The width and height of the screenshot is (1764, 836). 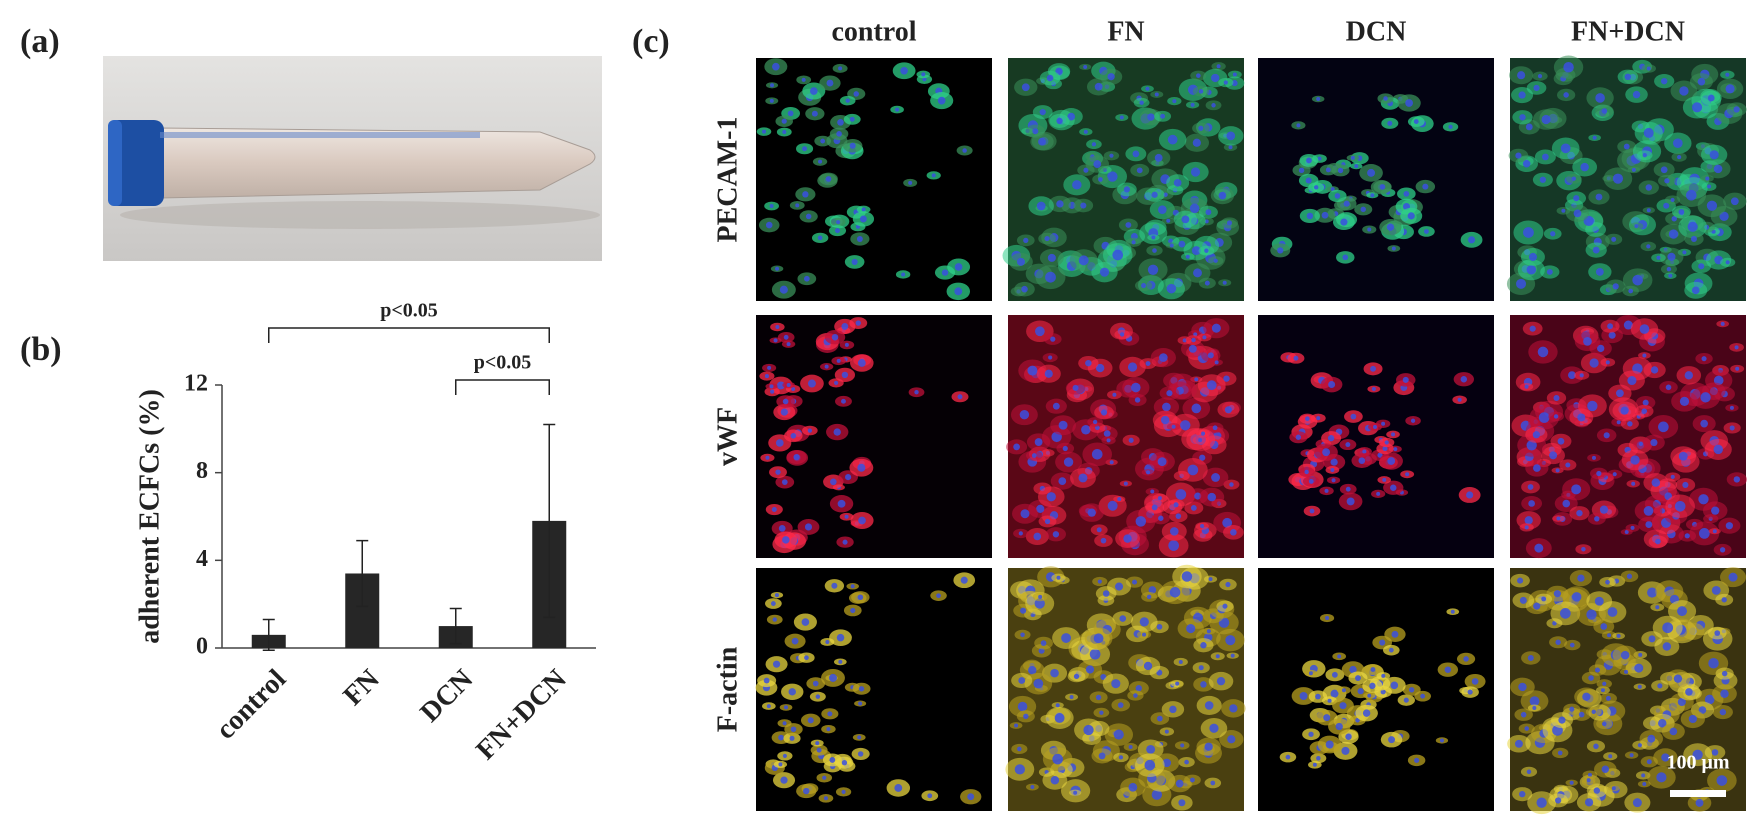 What do you see at coordinates (1698, 763) in the screenshot?
I see `scale-bar-label: 100 μm` at bounding box center [1698, 763].